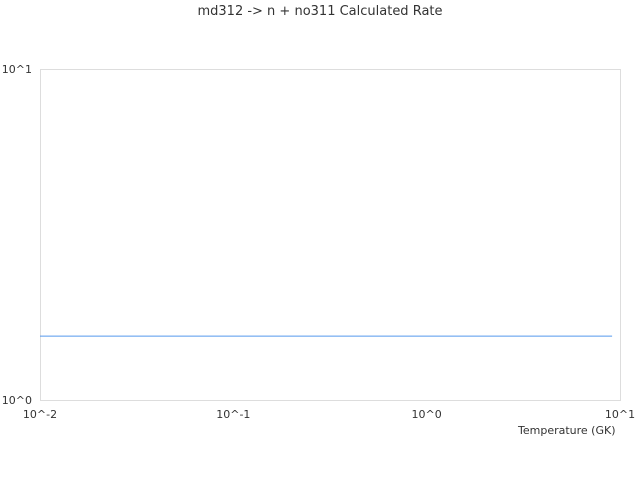 The height and width of the screenshot is (480, 640). I want to click on x-tick-label: 10^-2, so click(40, 414).